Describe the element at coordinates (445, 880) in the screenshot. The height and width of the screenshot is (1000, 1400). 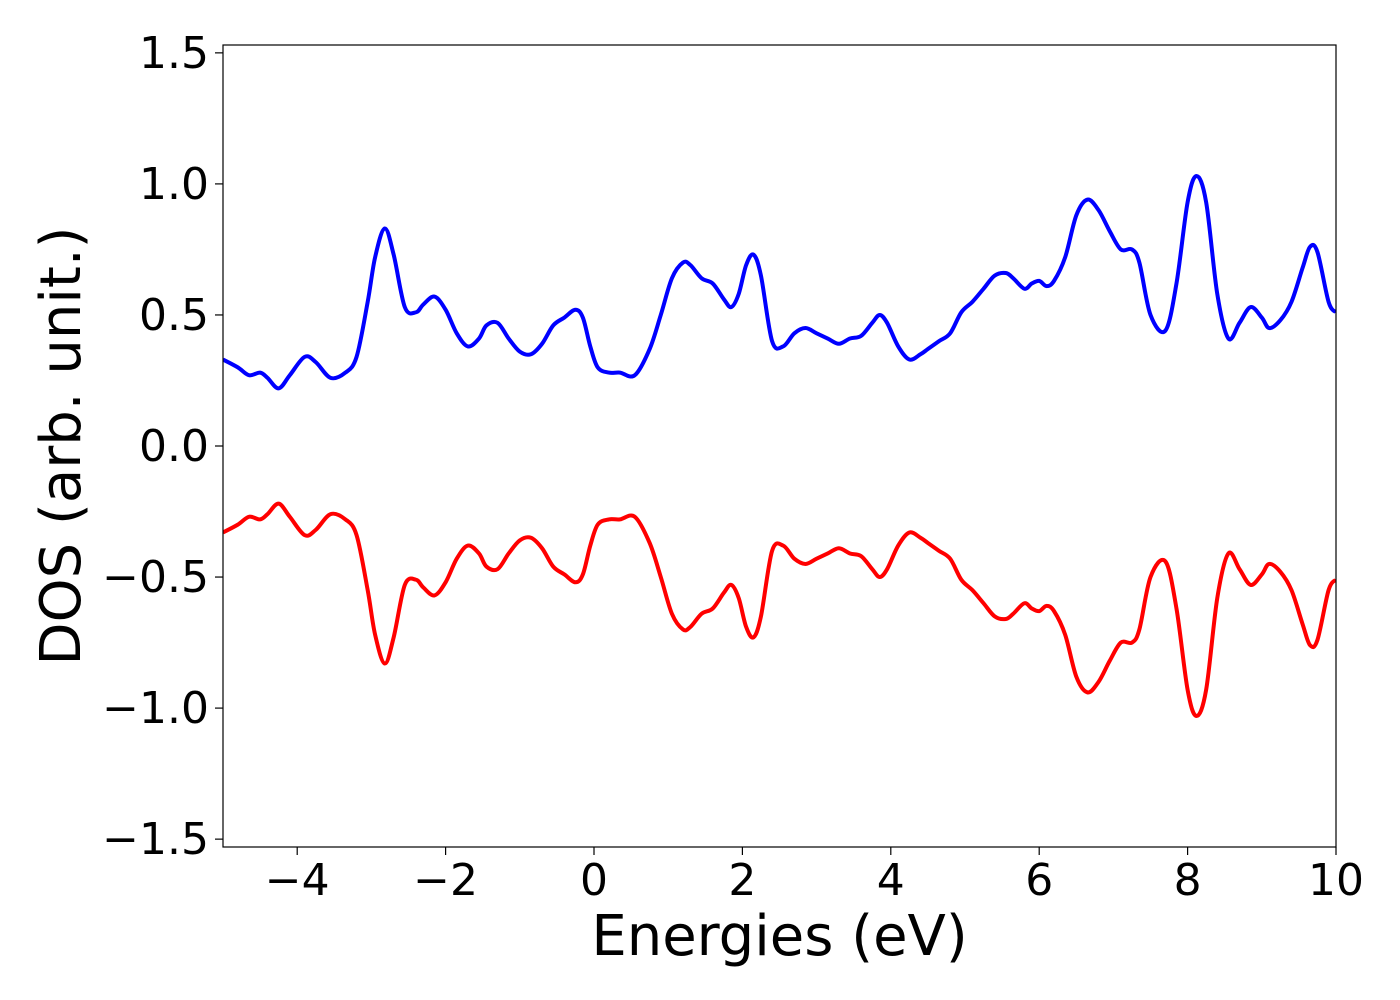
I see `x-tick-label: −2` at that location.